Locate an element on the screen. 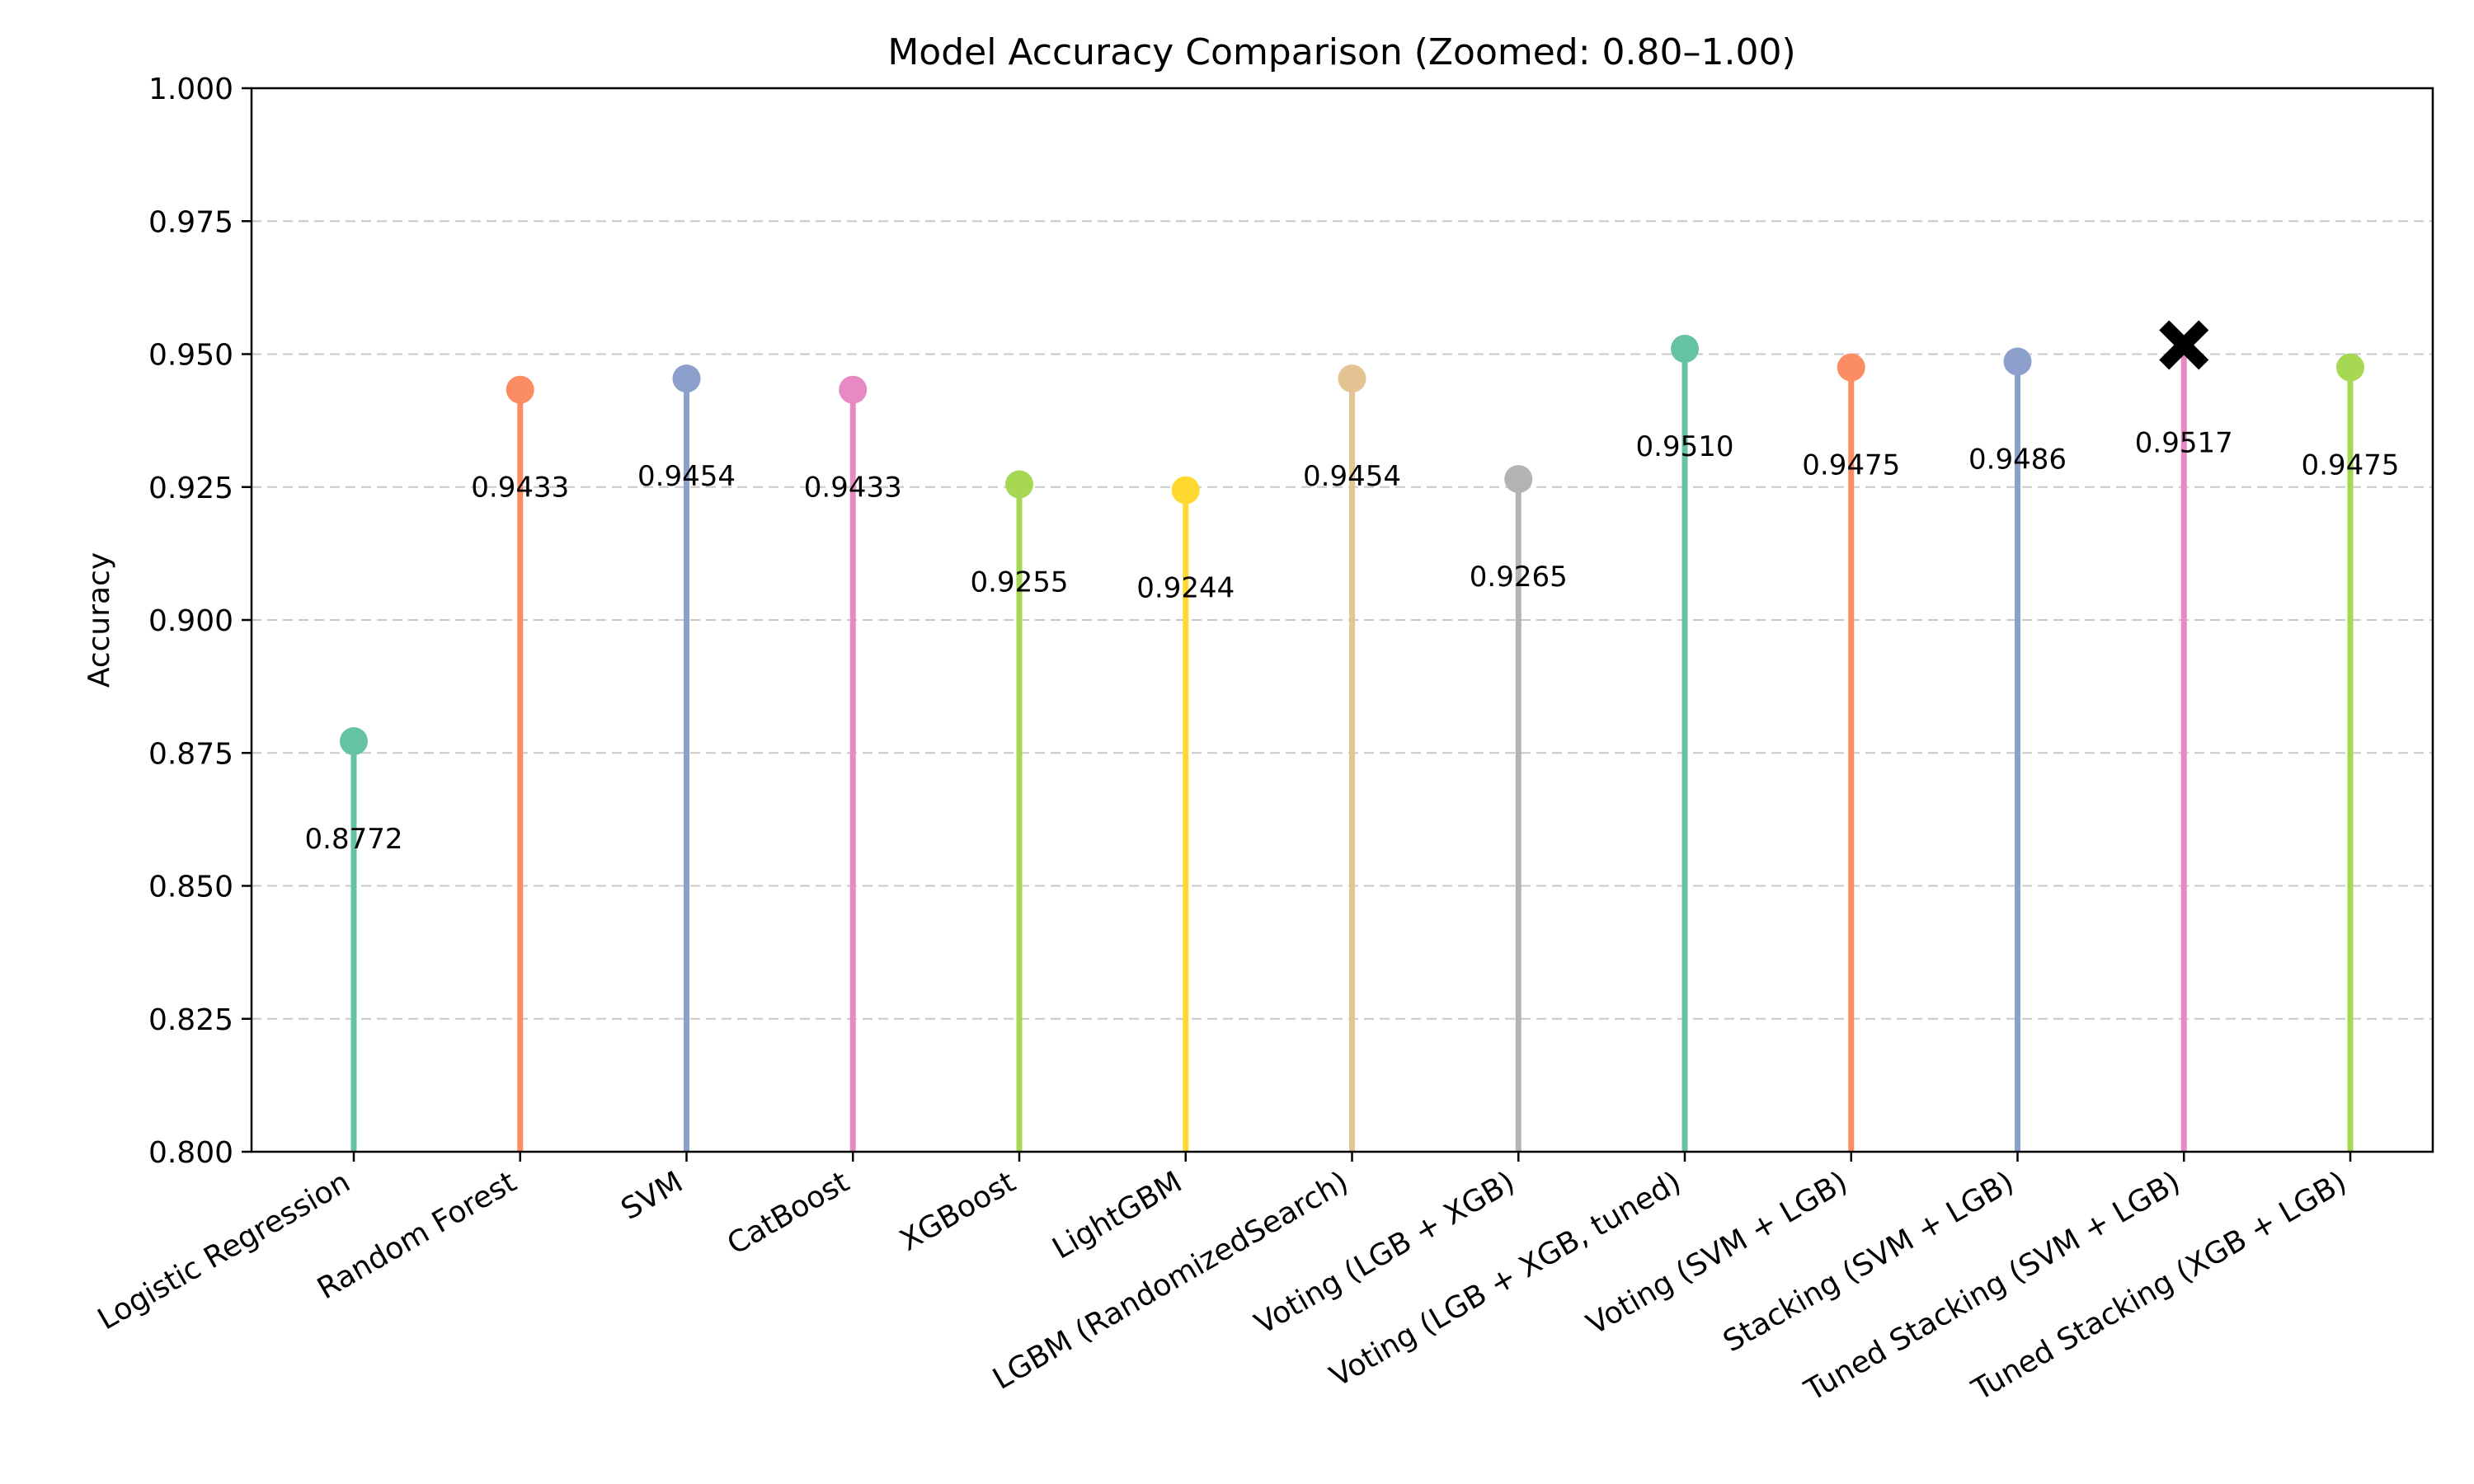 The width and height of the screenshot is (2474, 1484). value-label: 0.9517 is located at coordinates (2184, 444).